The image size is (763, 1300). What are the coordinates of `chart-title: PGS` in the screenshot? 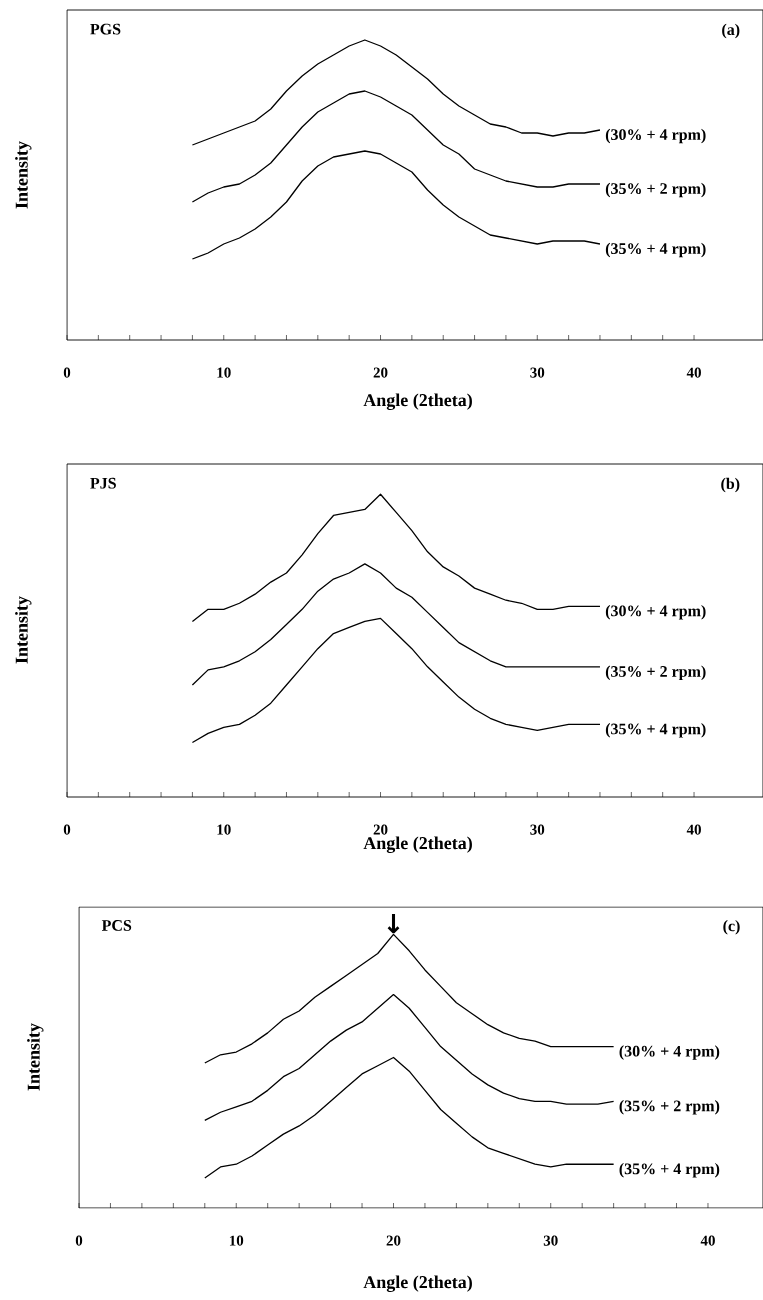 It's located at (105, 29).